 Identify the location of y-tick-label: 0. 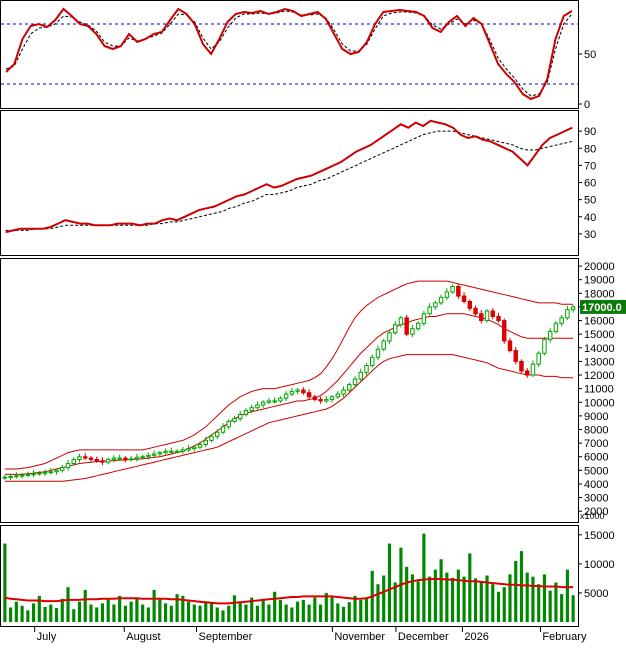
(587, 105).